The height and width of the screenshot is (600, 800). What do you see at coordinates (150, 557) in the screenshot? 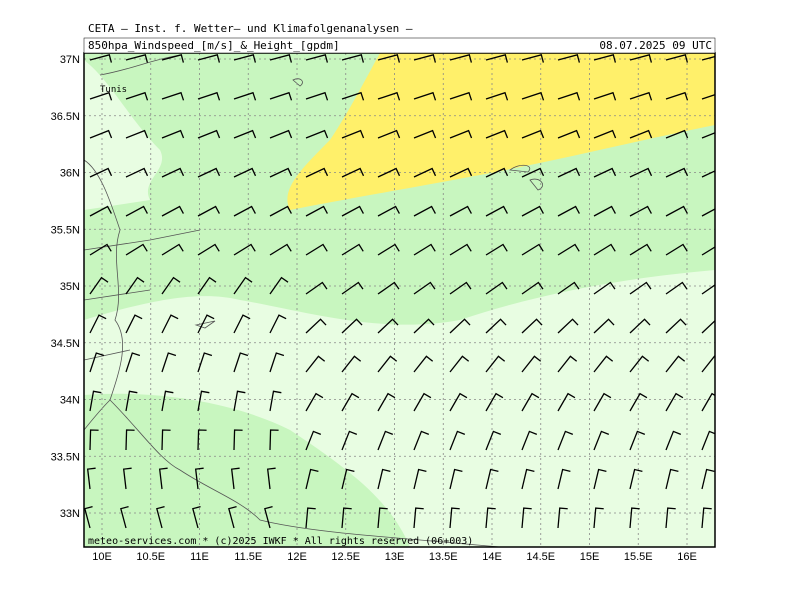
I see `lon-label: 10.5E` at bounding box center [150, 557].